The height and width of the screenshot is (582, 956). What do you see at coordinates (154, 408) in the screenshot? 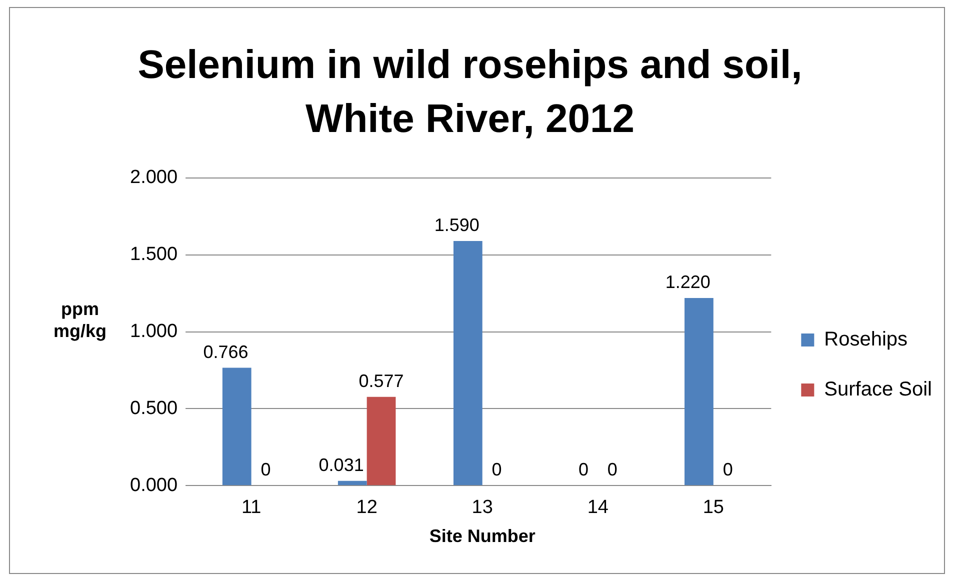
I see `y-tick-label: 0.500` at bounding box center [154, 408].